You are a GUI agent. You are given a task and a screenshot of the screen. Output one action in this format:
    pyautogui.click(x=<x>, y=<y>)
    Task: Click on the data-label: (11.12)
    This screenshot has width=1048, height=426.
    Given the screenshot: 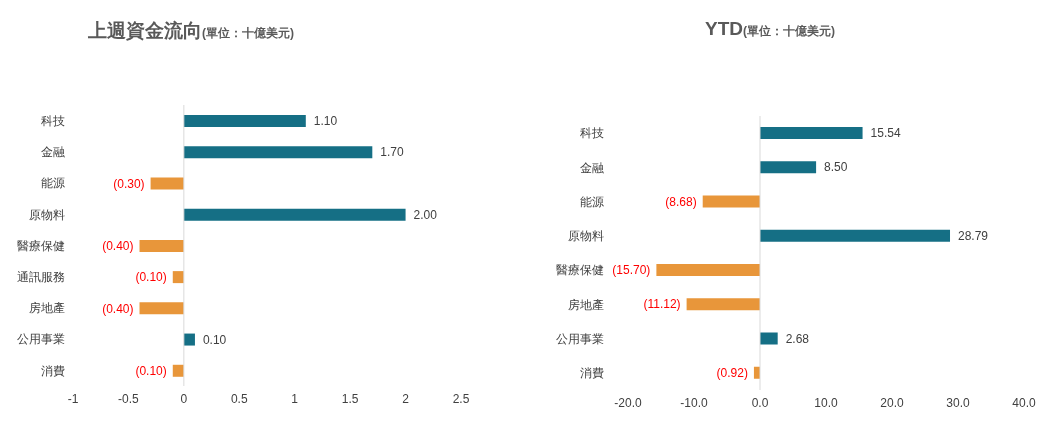 What is the action you would take?
    pyautogui.click(x=662, y=304)
    